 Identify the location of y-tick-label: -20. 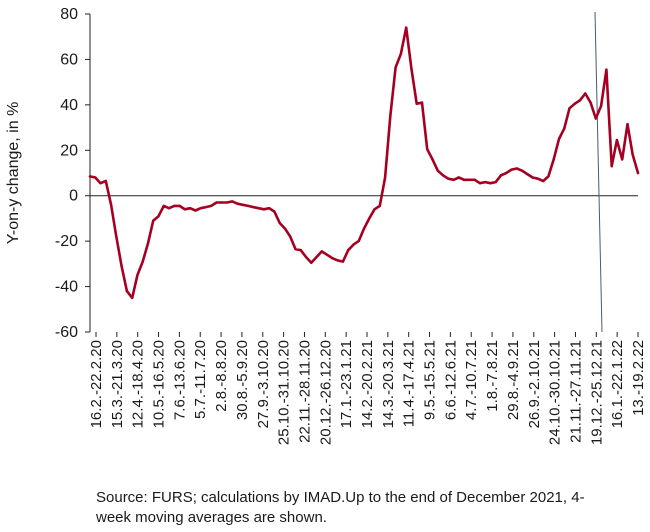
(66, 241).